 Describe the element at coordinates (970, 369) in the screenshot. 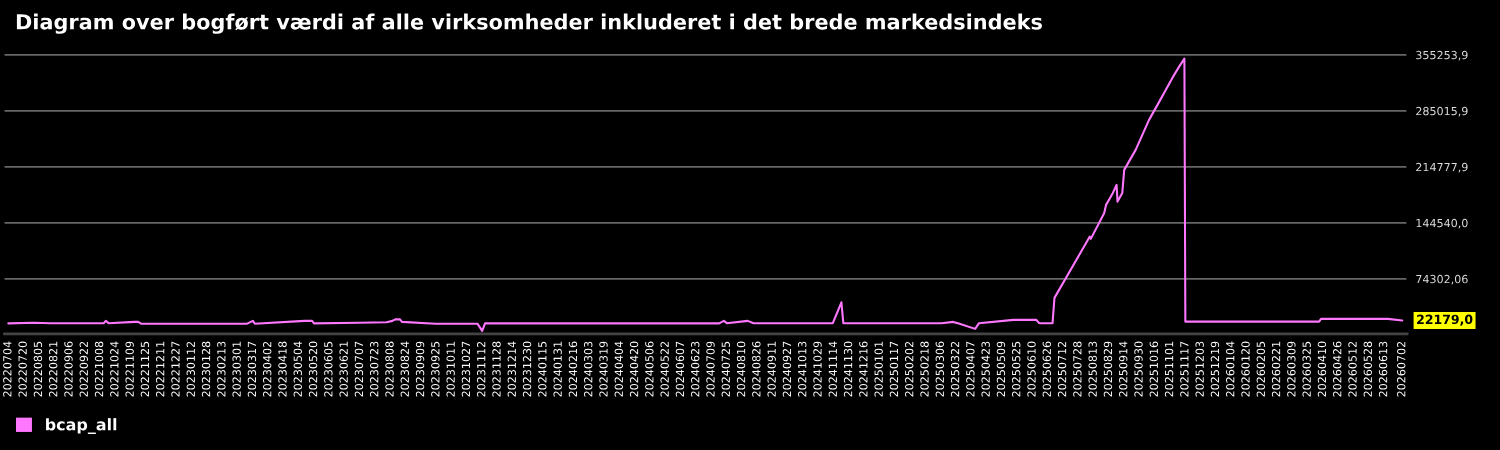

I see `x-tick-label: 20250407` at that location.